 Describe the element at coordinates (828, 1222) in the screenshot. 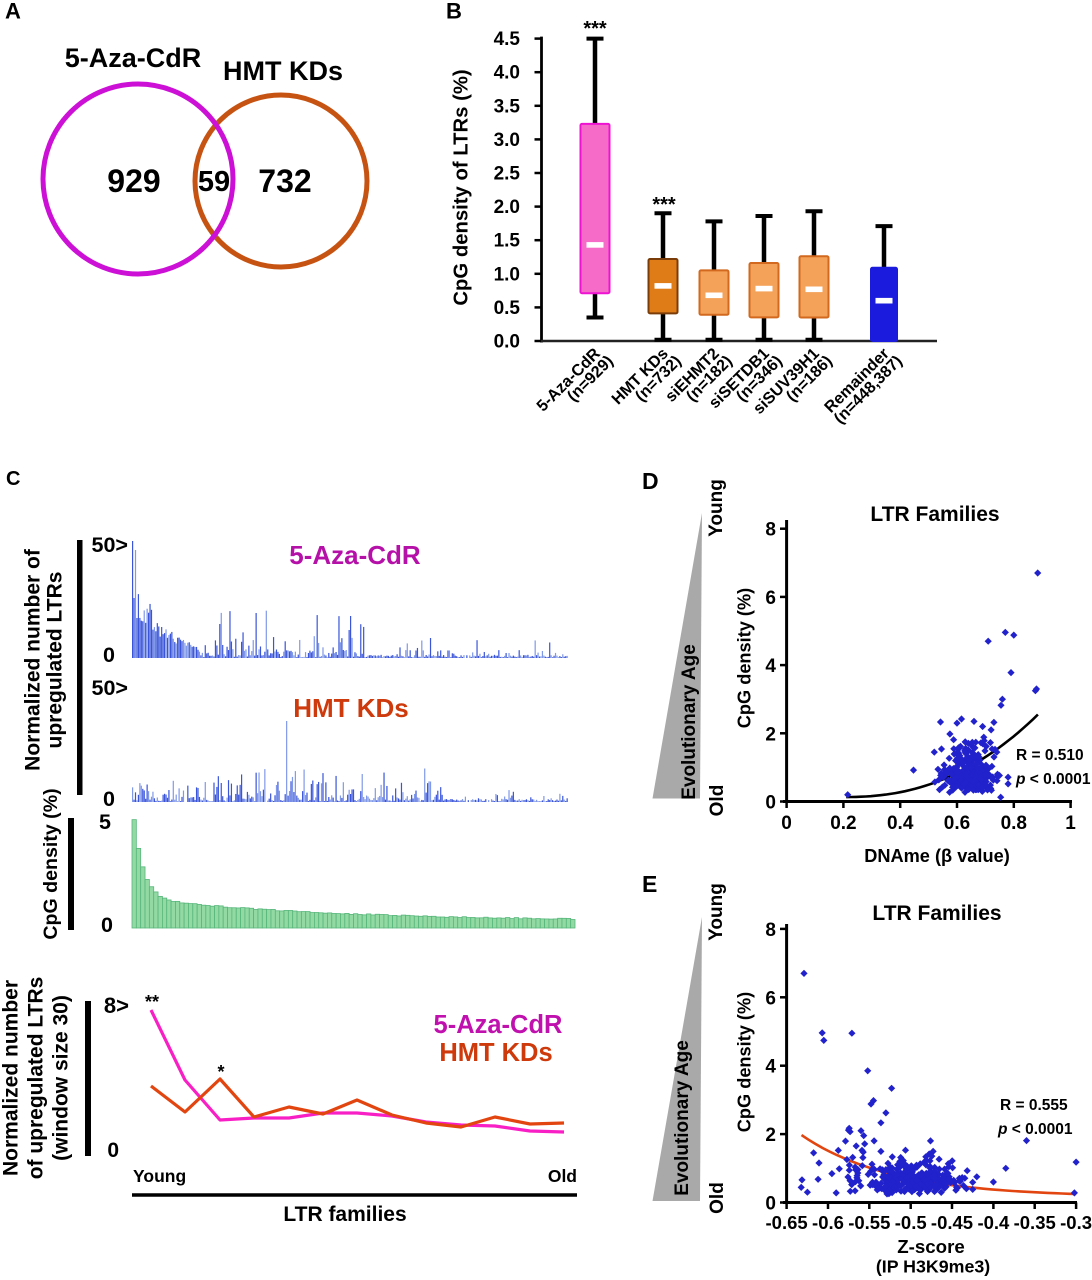

I see `svg-text: -0.6` at that location.